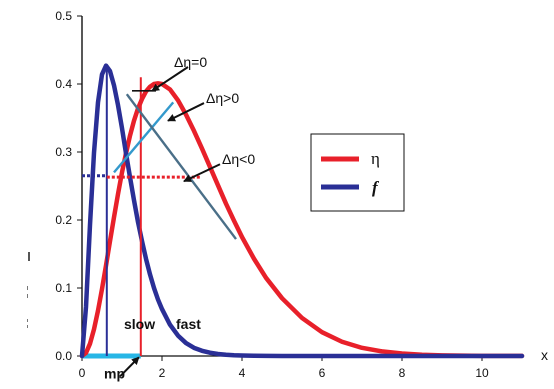  Describe the element at coordinates (63, 220) in the screenshot. I see `y-tick-label: 0.2` at that location.